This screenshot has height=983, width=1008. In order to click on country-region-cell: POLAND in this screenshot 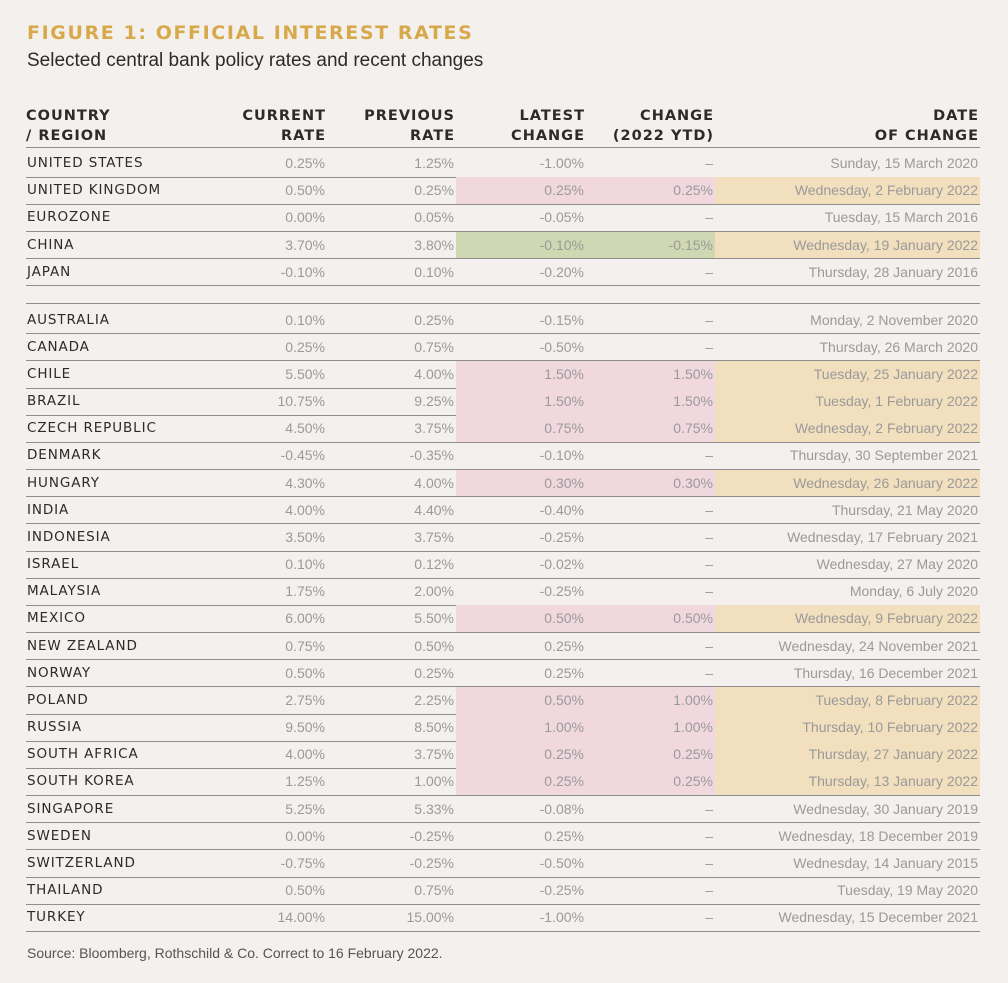, I will do `click(58, 699)`.